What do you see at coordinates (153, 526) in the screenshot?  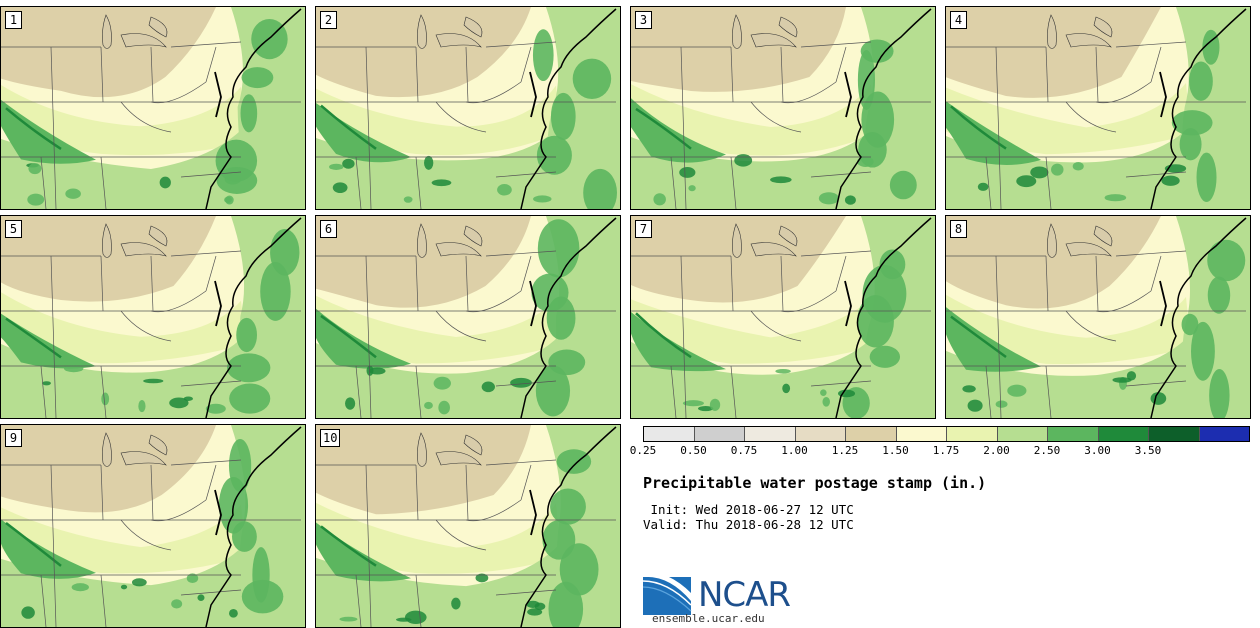 I see `ensemble-panel-9: 9` at bounding box center [153, 526].